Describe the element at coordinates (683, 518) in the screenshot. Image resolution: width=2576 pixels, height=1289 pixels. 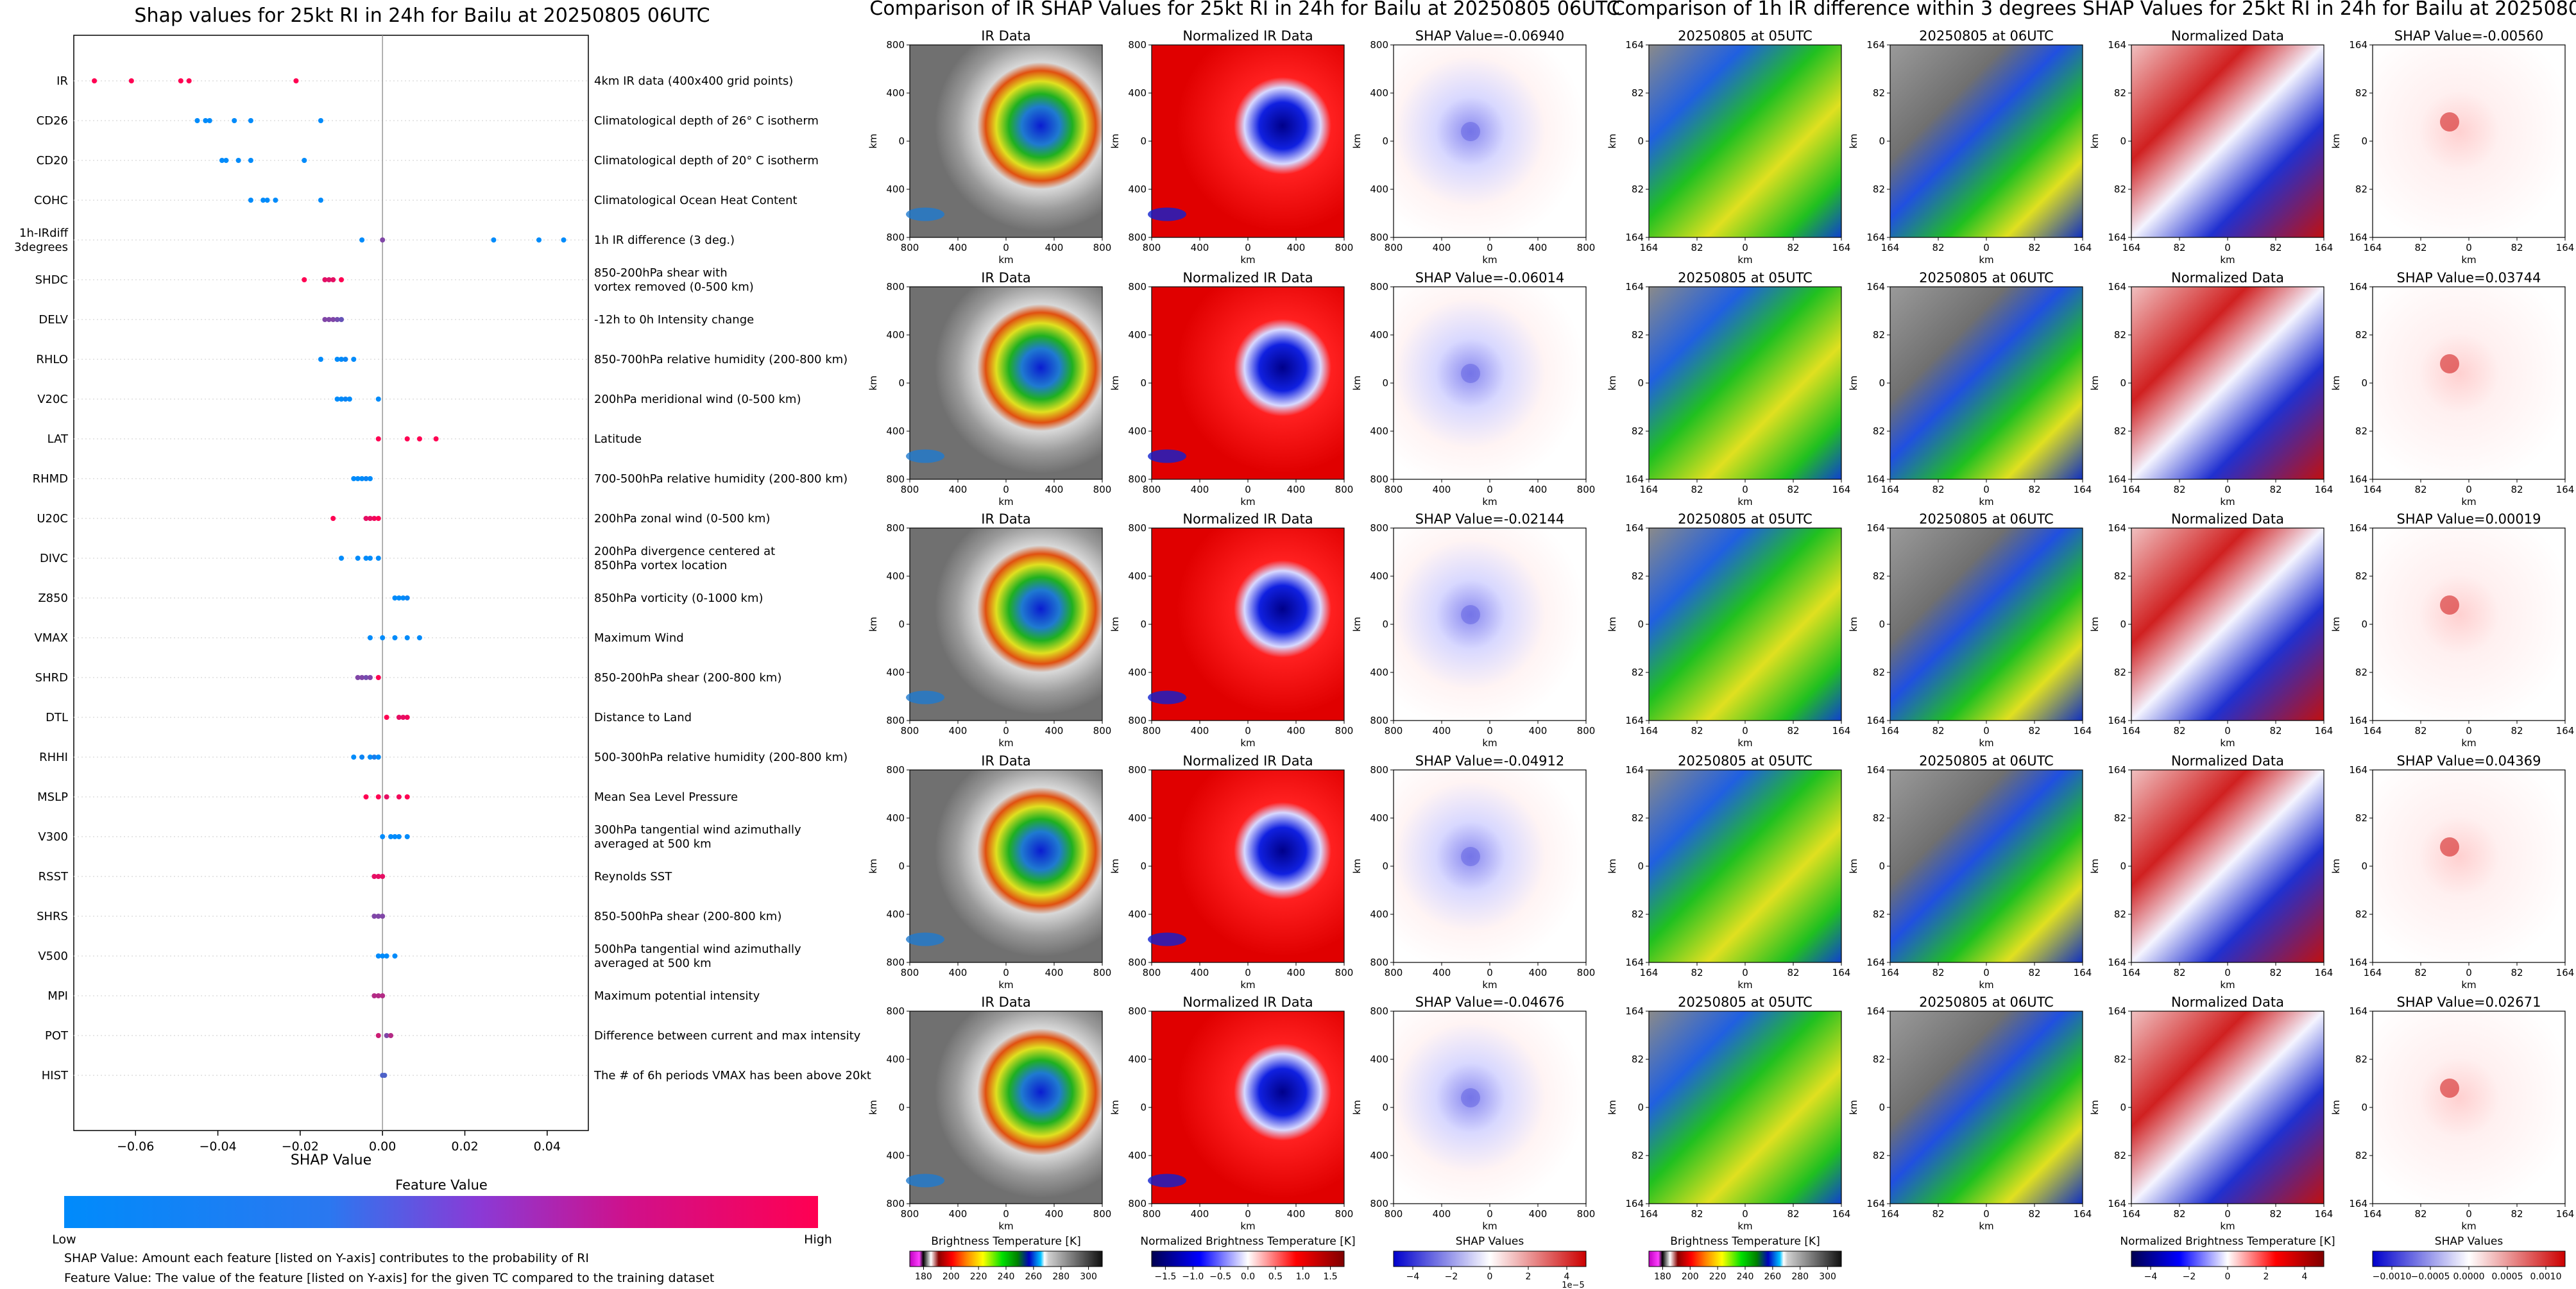
I see `feature-description: 200hPa zonal wind (0-500 km)` at that location.